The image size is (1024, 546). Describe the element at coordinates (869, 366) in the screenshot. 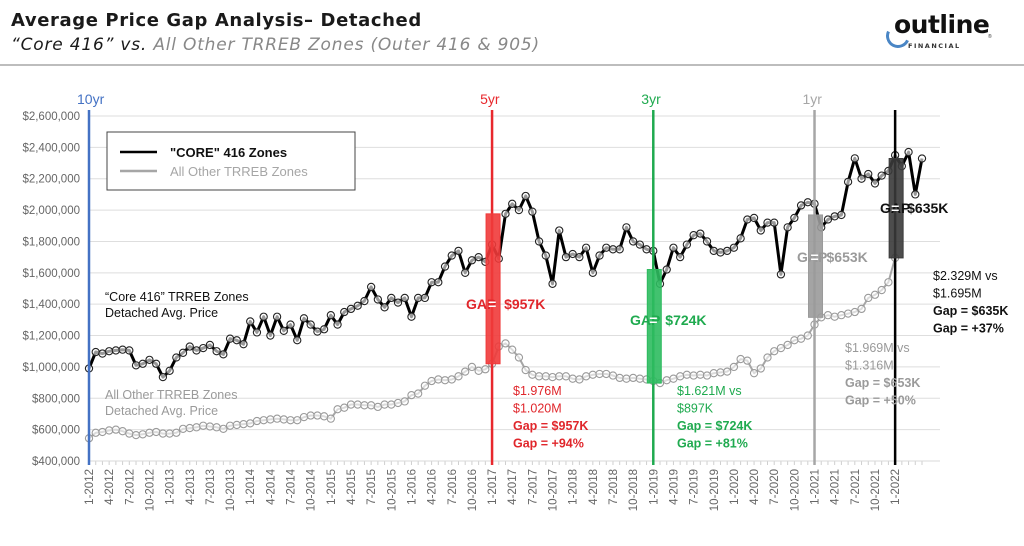

I see `gap-note: $1.316M` at that location.